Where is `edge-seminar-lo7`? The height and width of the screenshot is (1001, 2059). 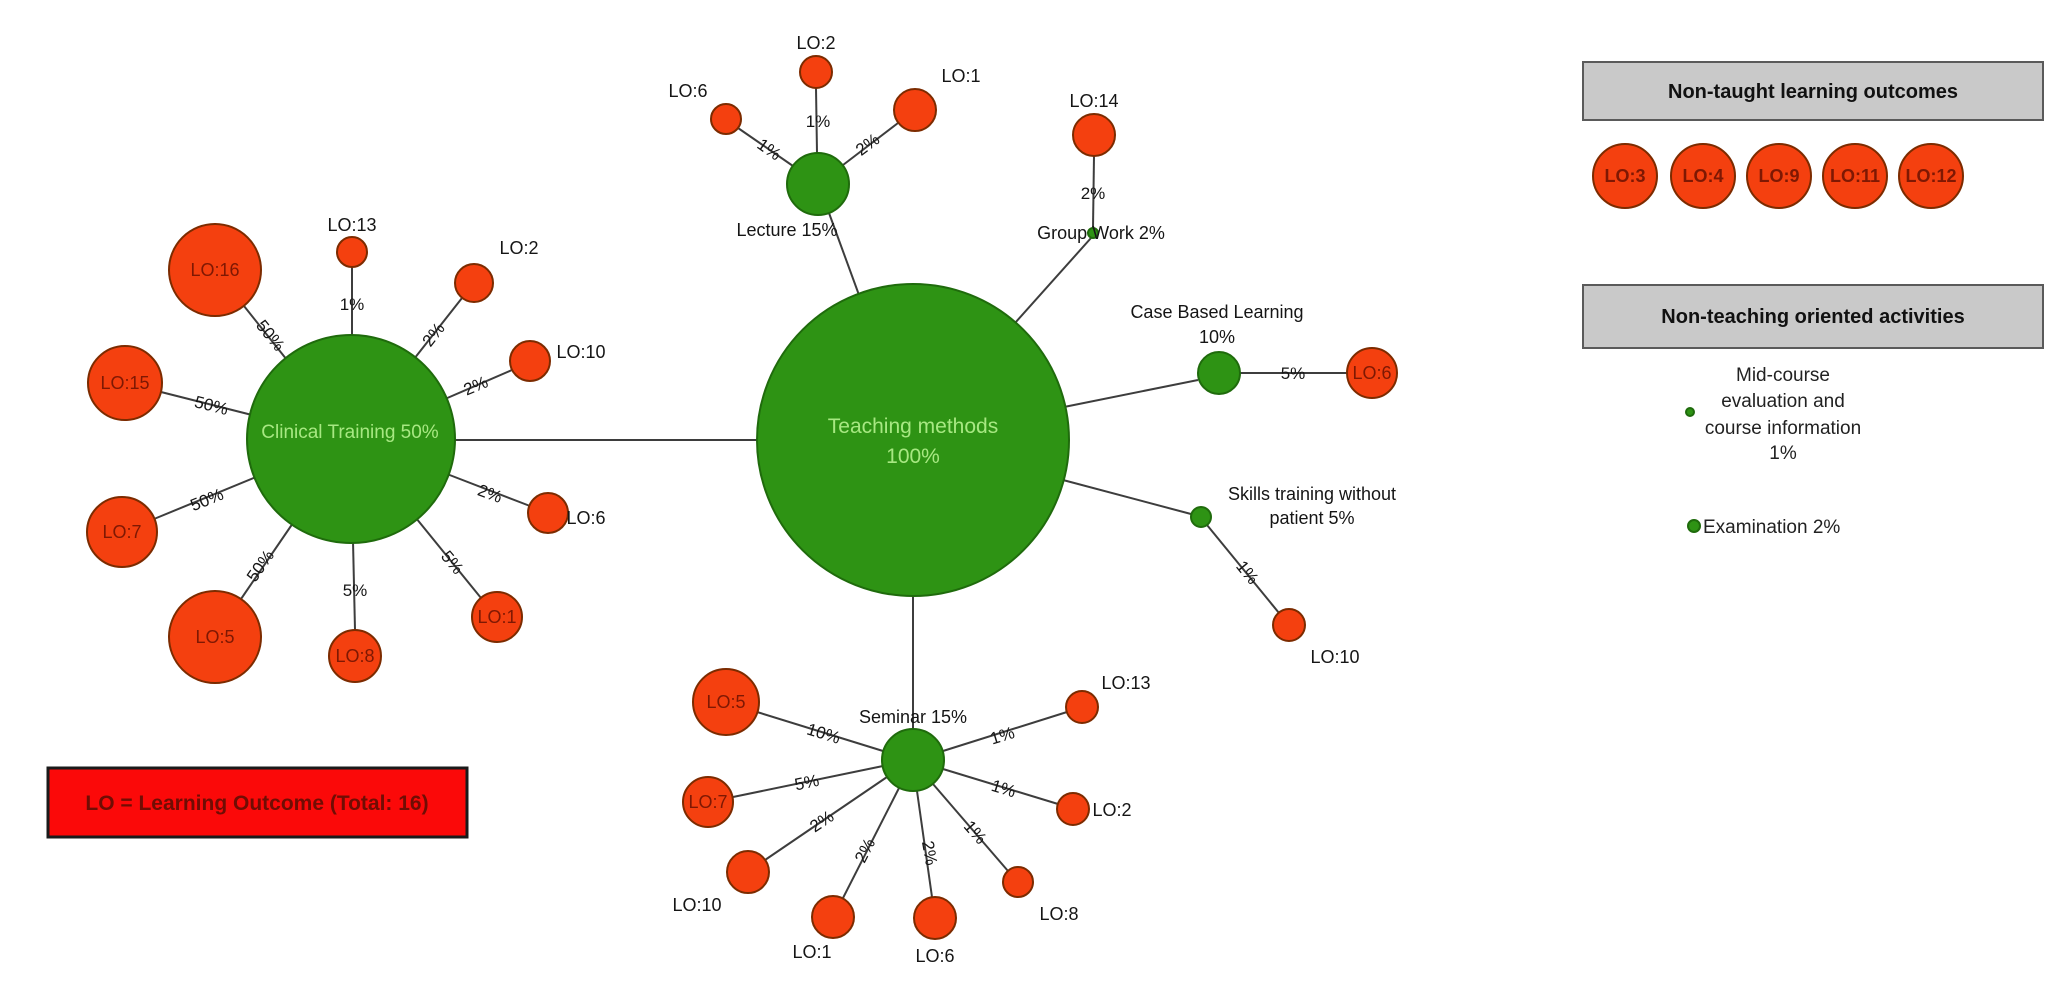
edge-seminar-lo7 is located at coordinates (808, 781).